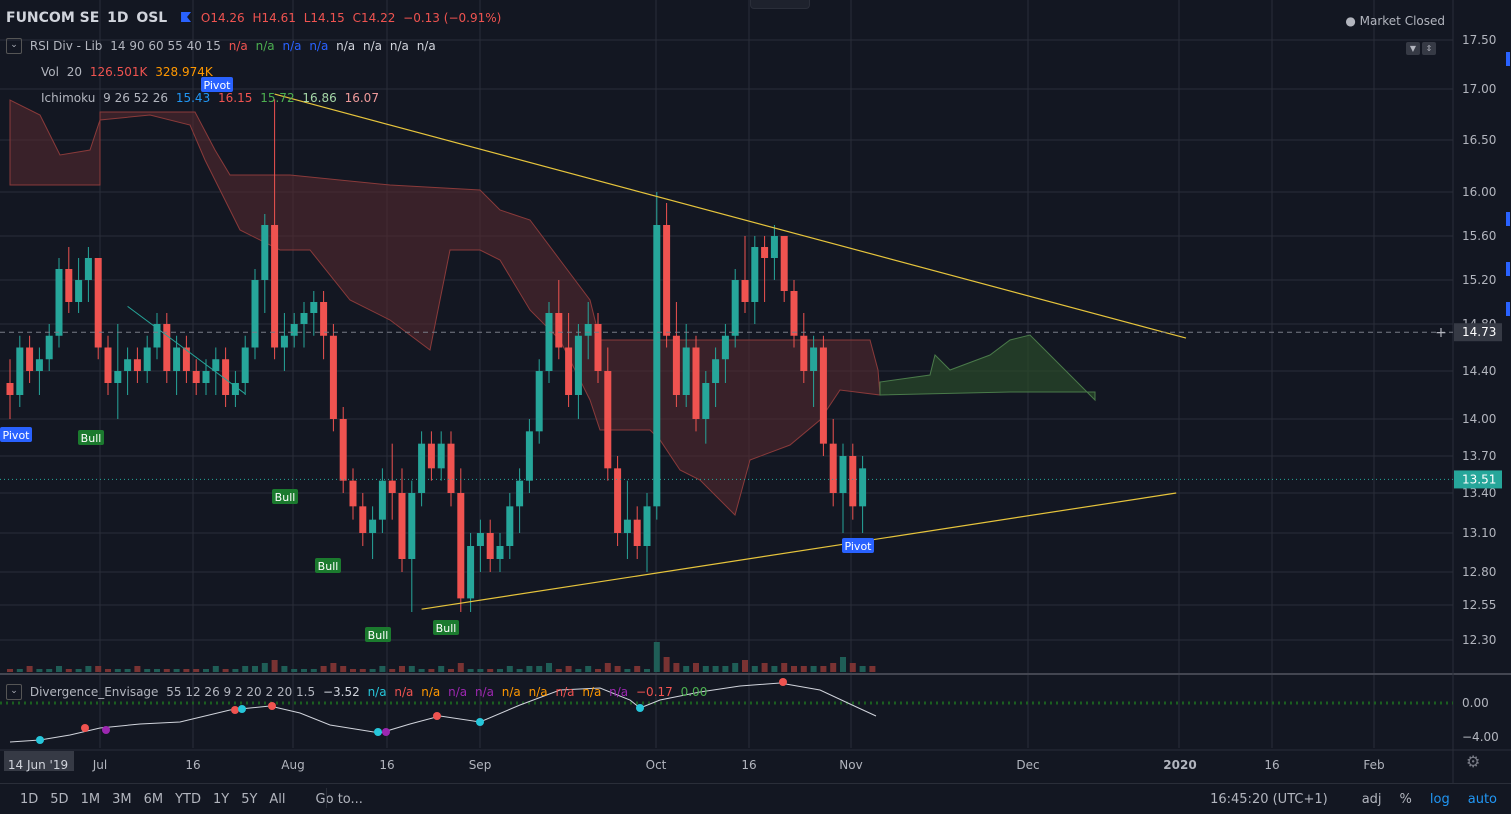 This screenshot has width=1511, height=814. What do you see at coordinates (277, 799) in the screenshot?
I see `range-all: All` at bounding box center [277, 799].